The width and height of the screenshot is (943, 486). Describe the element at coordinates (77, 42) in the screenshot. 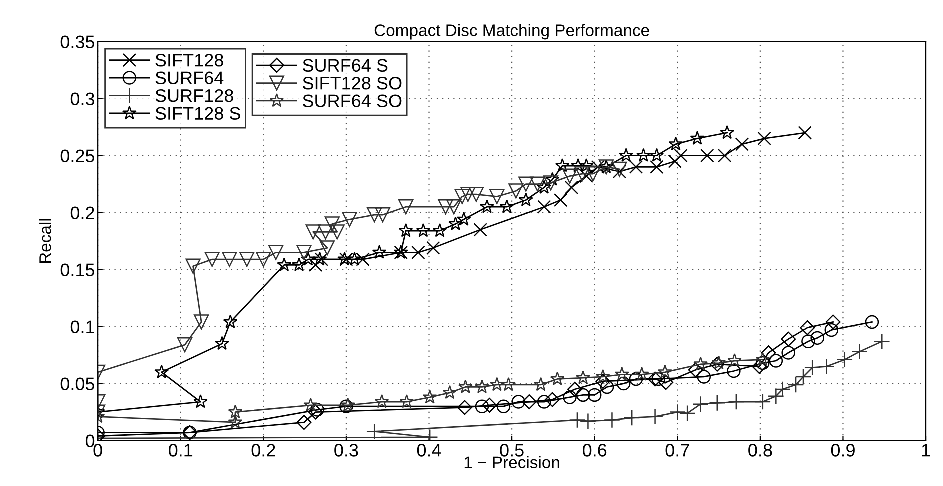

I see `y-tick-label: 0.35` at that location.